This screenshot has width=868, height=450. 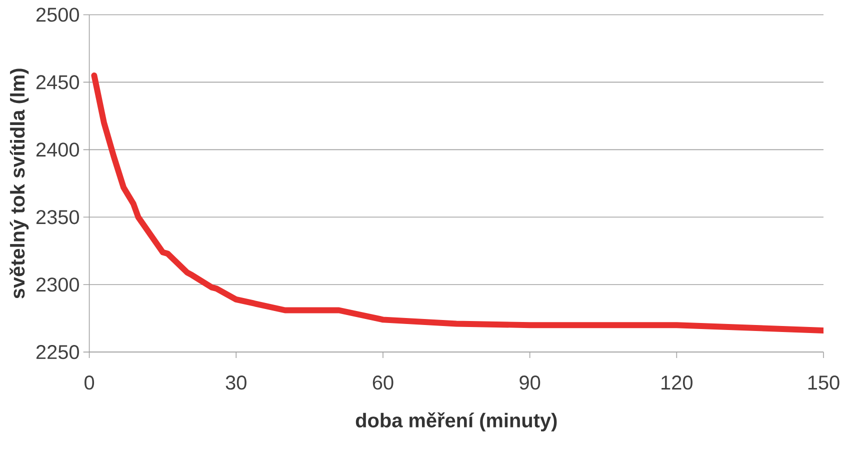 What do you see at coordinates (456, 422) in the screenshot?
I see `x-axis-title: doba měření (minuty)` at bounding box center [456, 422].